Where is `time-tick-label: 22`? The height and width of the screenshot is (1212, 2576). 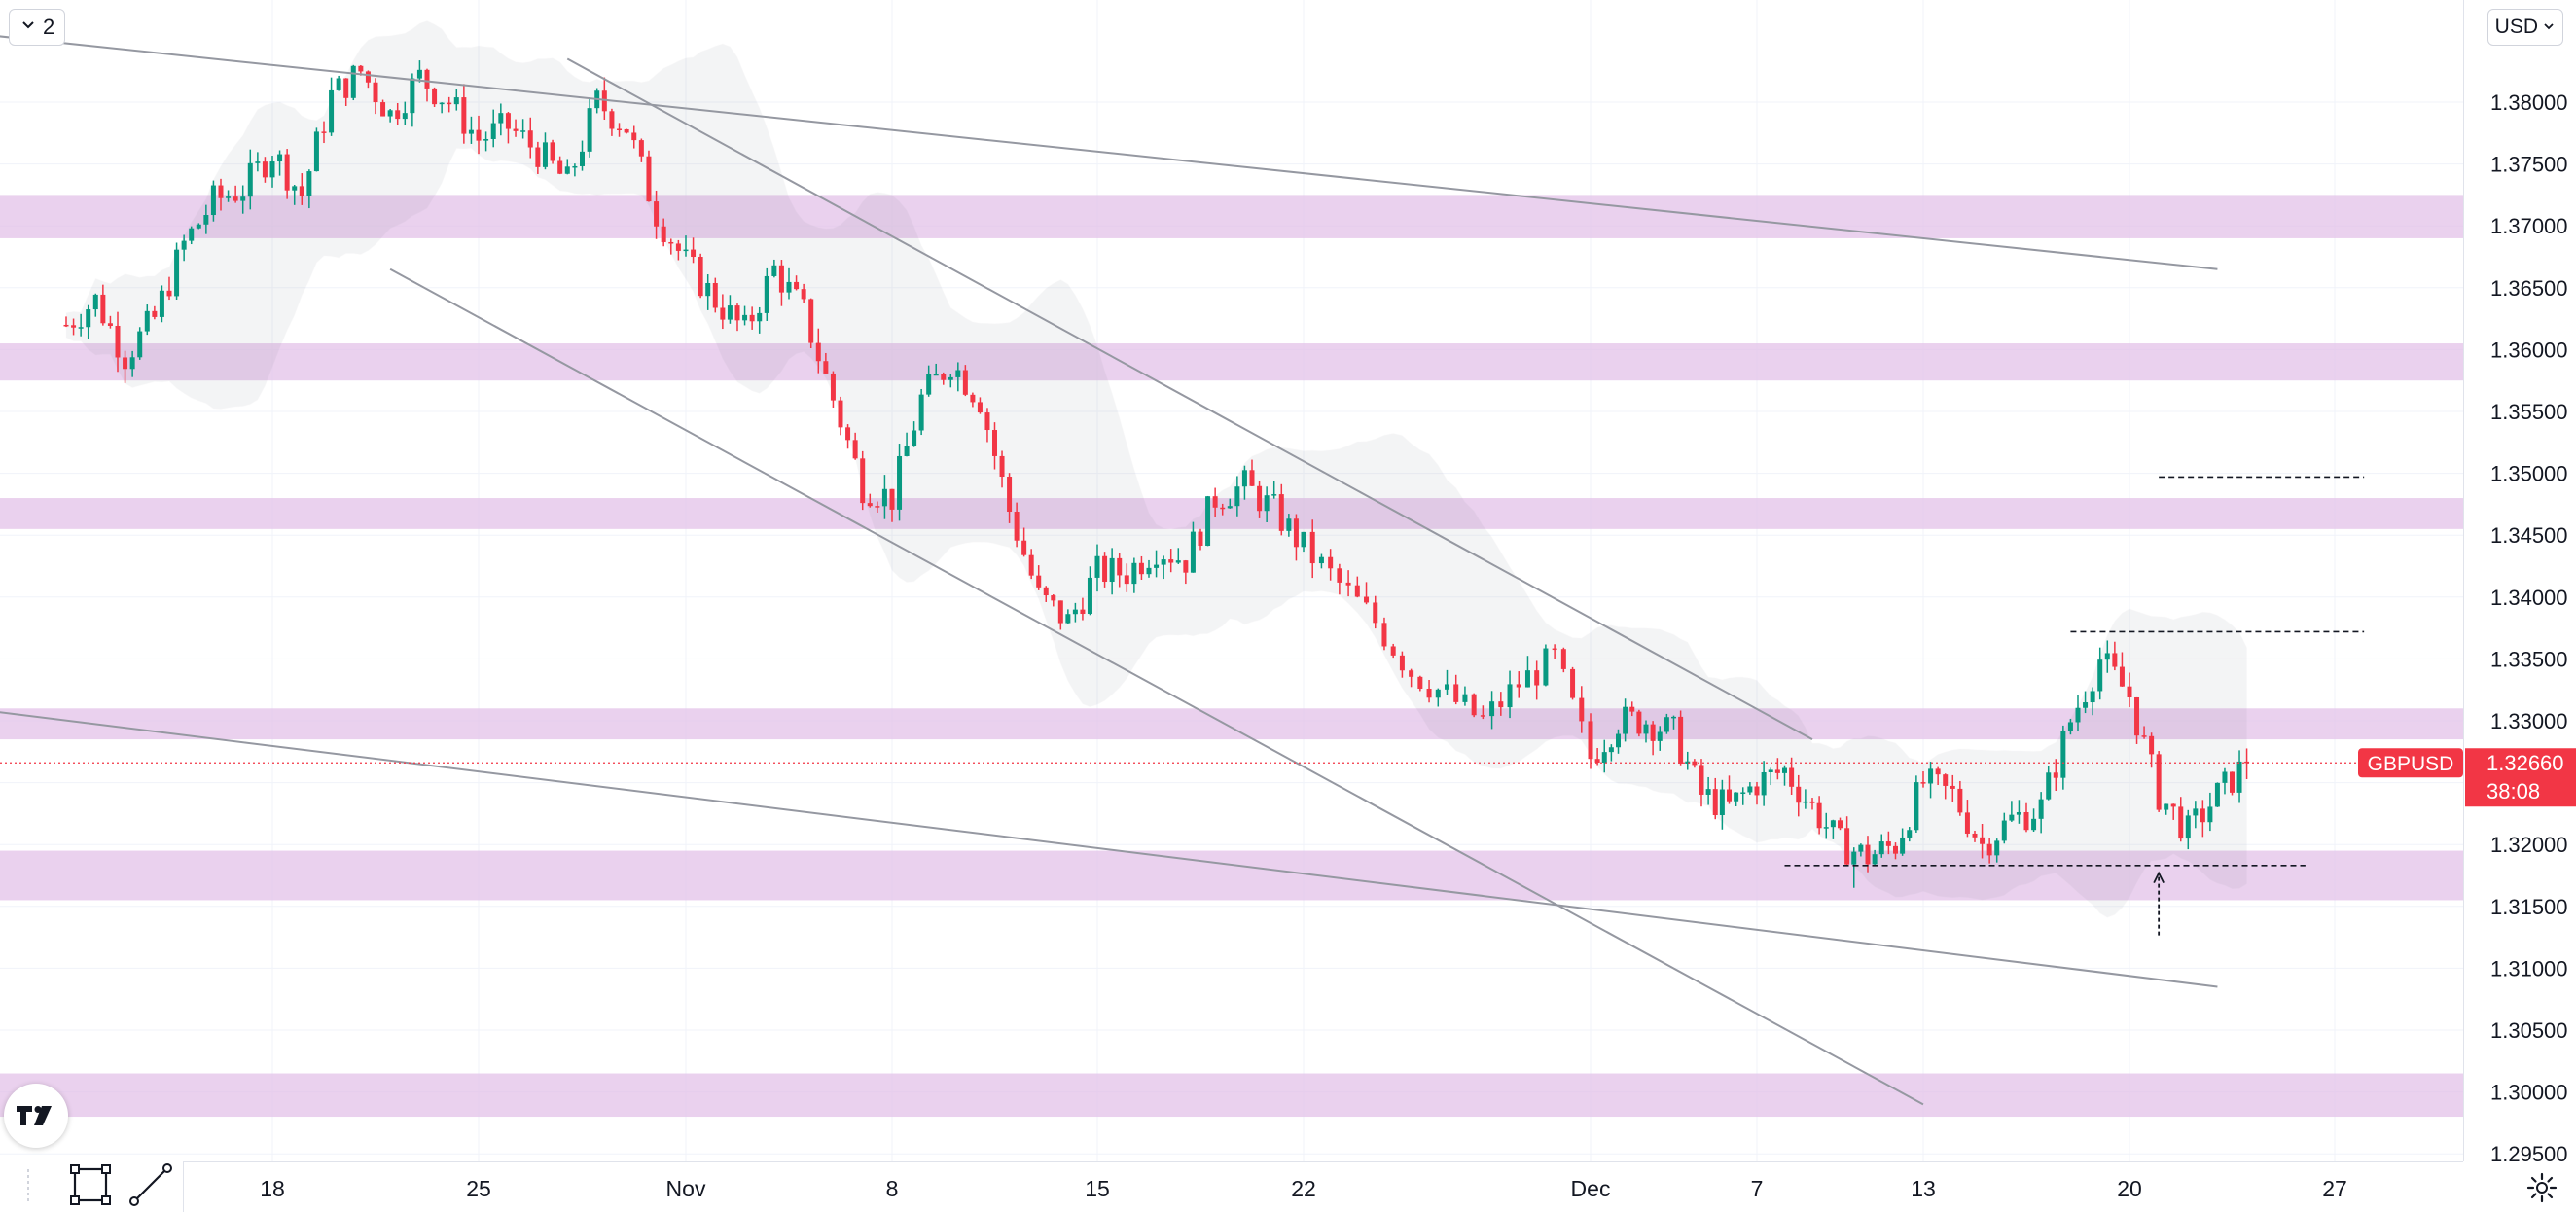 time-tick-label: 22 is located at coordinates (1303, 1188).